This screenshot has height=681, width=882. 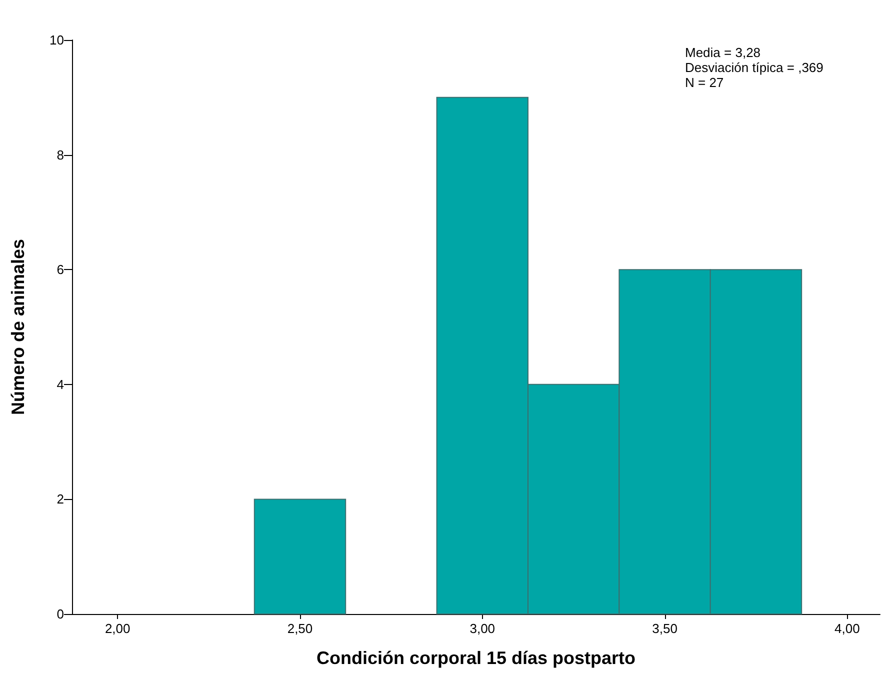 What do you see at coordinates (18, 327) in the screenshot?
I see `y-axis-title: Número de animales` at bounding box center [18, 327].